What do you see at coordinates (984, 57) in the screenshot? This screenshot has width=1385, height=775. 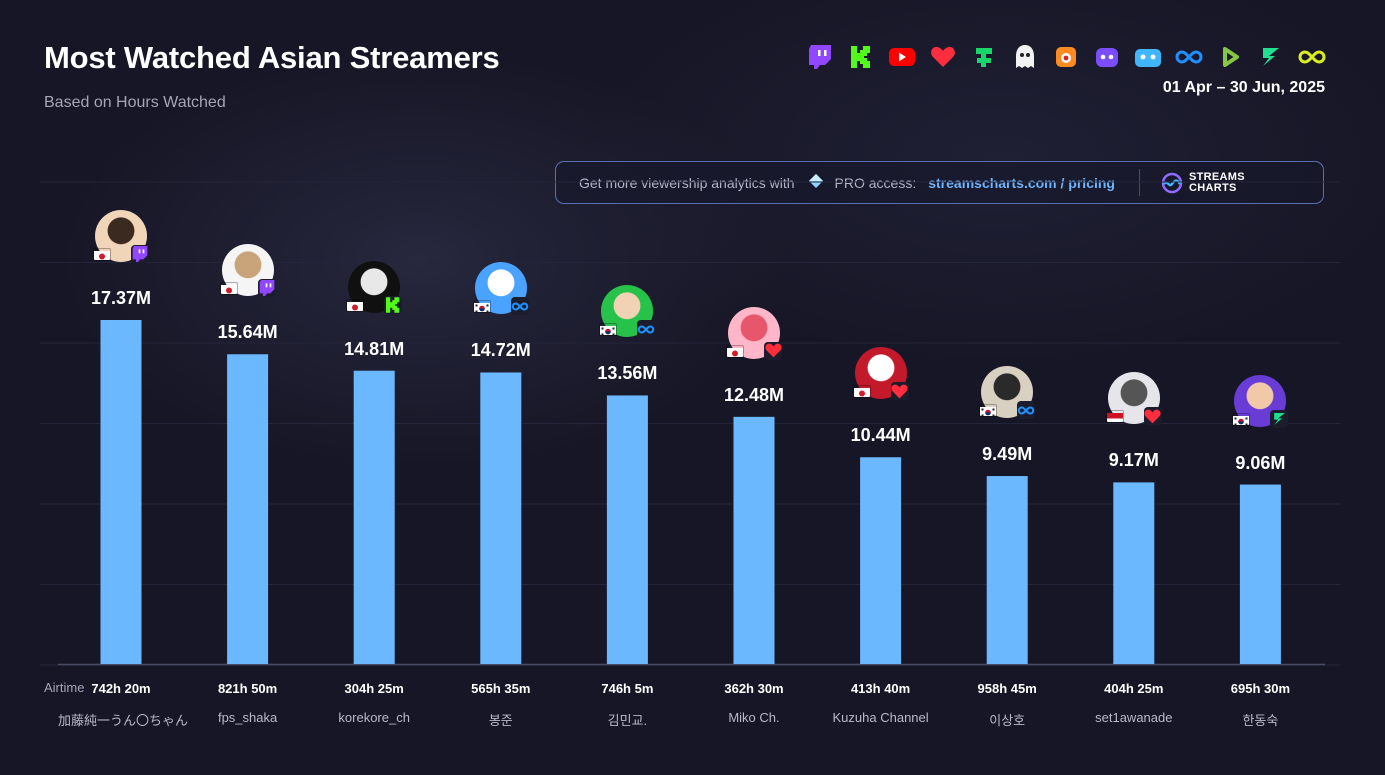 I see `trovo-icon` at bounding box center [984, 57].